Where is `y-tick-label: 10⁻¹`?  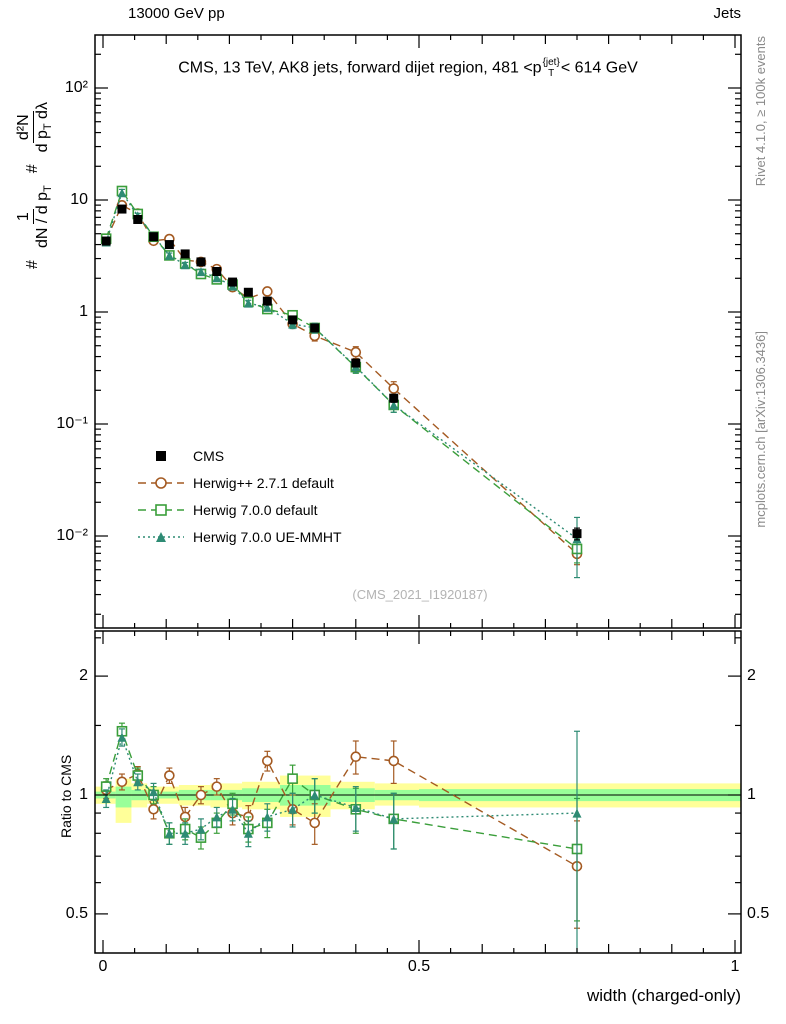
y-tick-label: 10⁻¹ is located at coordinates (72, 423).